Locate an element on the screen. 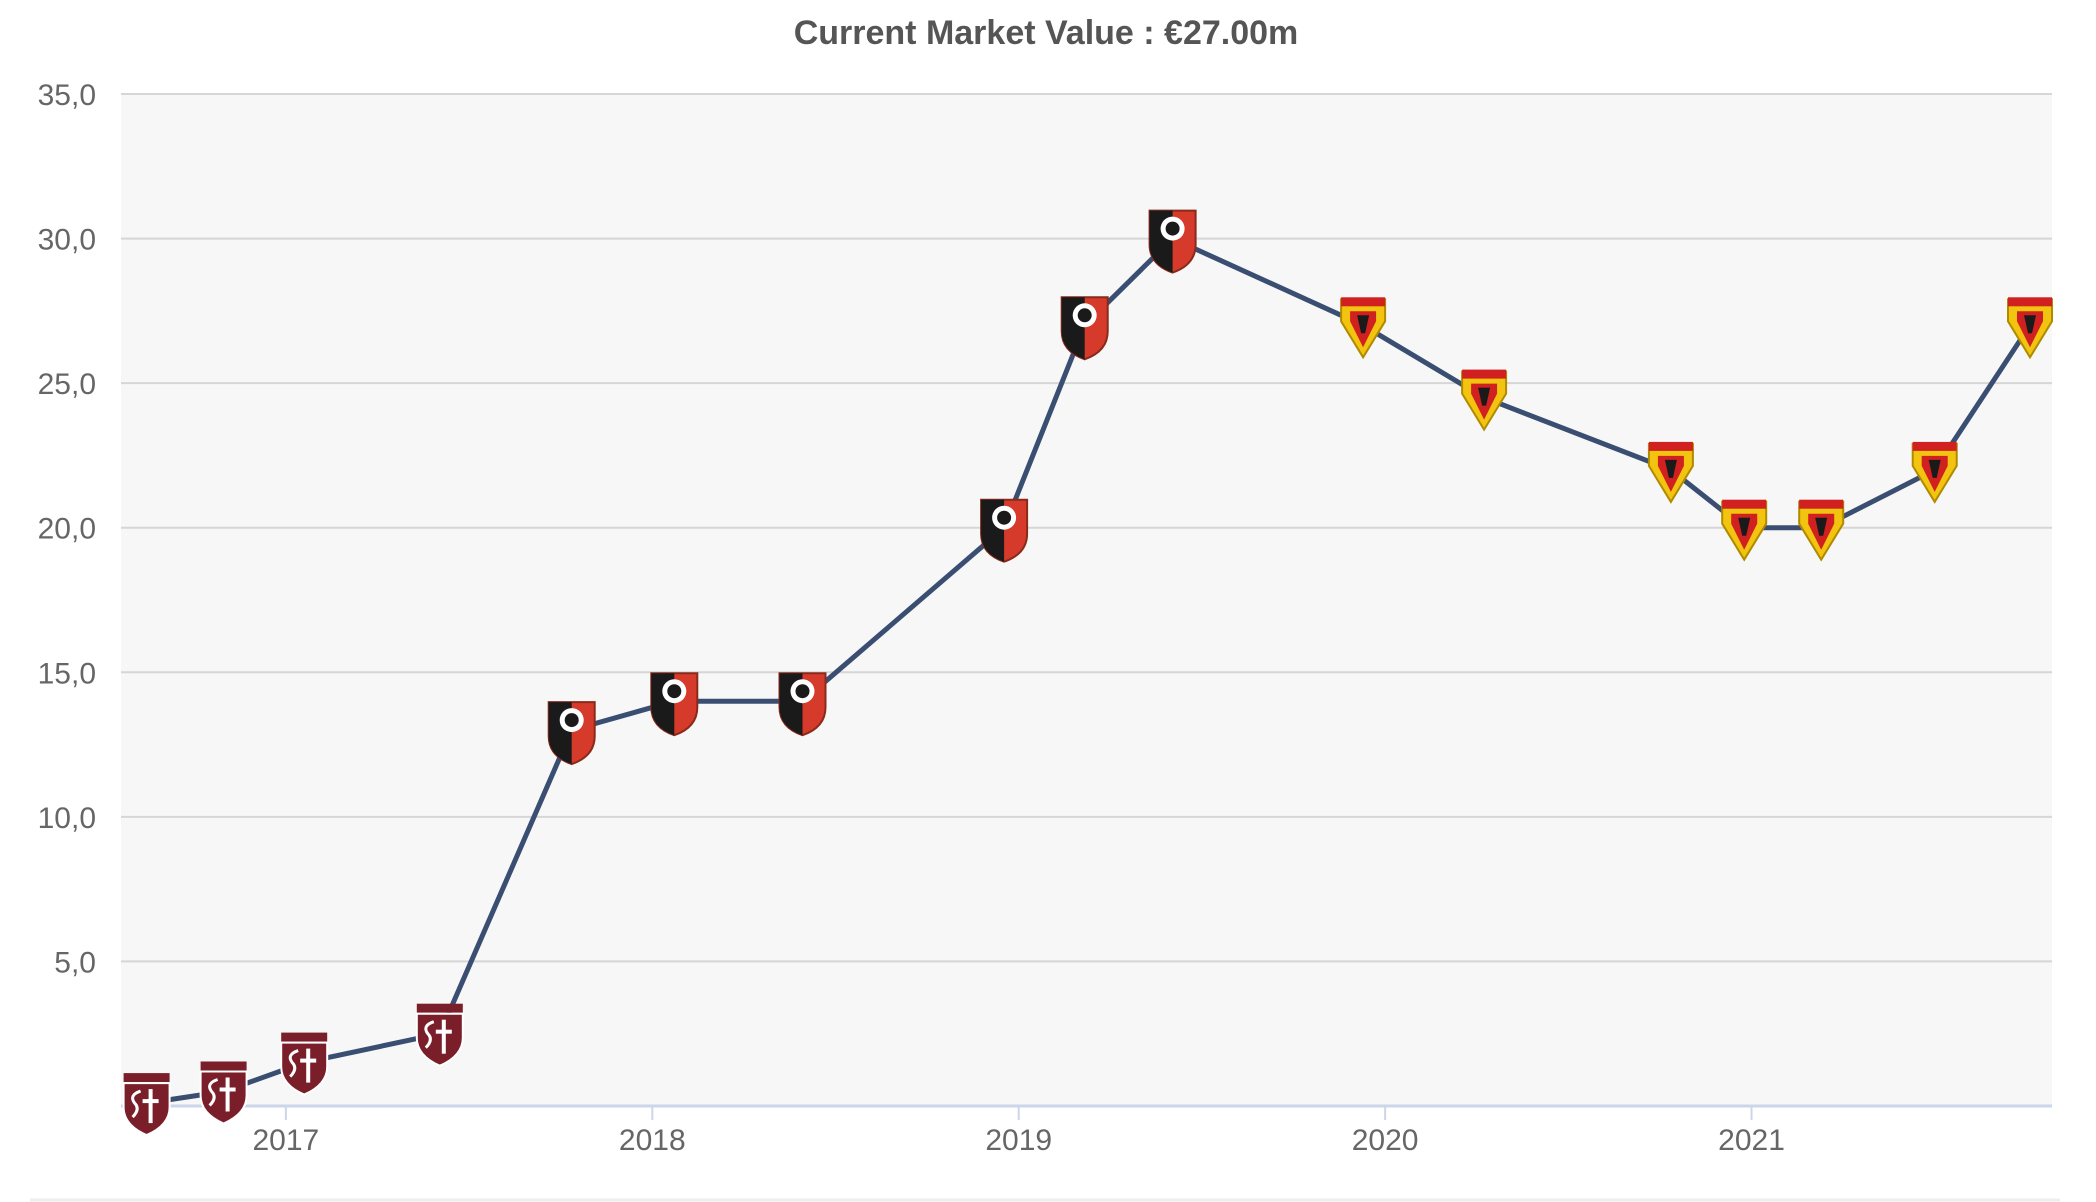 The width and height of the screenshot is (2096, 1202). x-axis-ticks: 2017 2018 2019 2020 2021 is located at coordinates (1019, 1131).